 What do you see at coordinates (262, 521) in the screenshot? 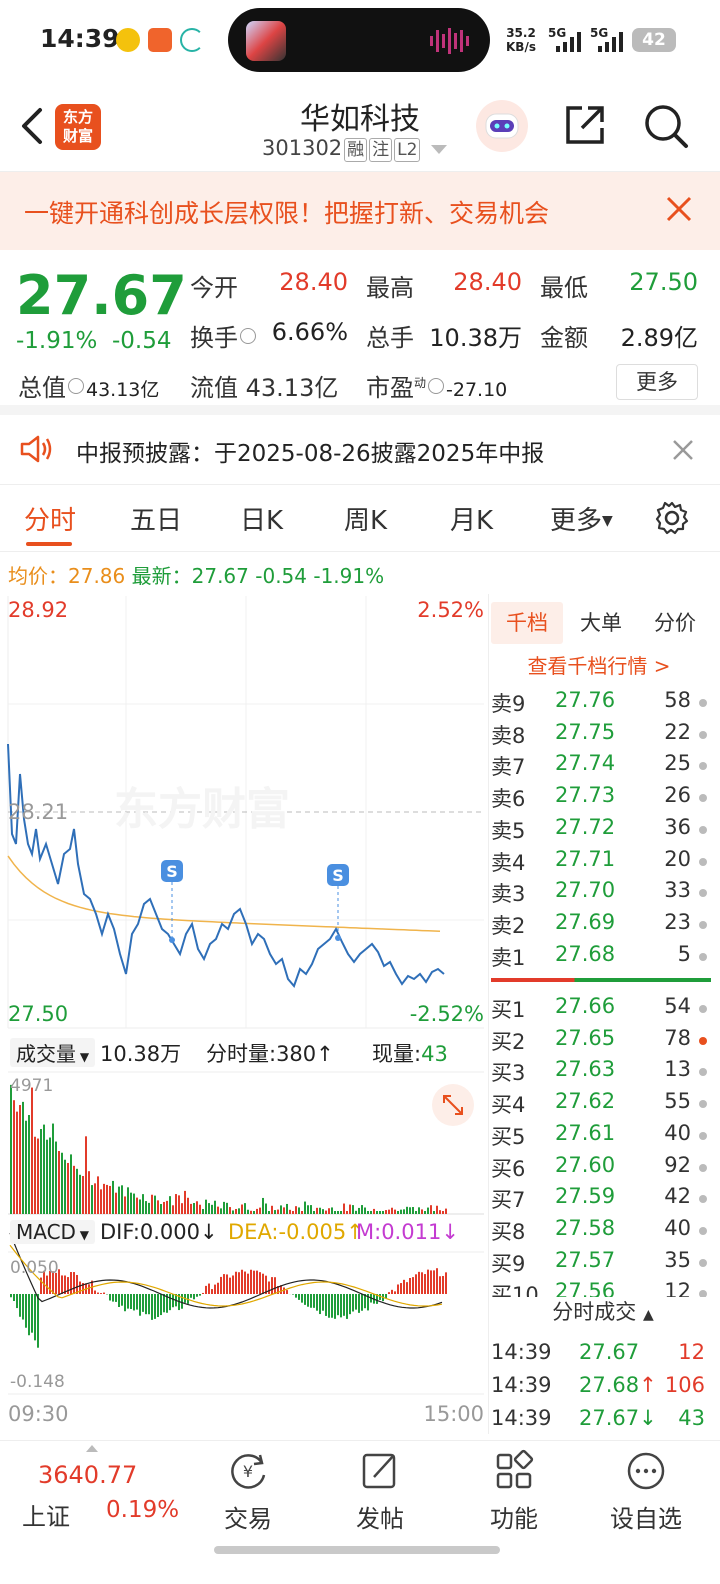
I see `tab-daily-k: 日K` at bounding box center [262, 521].